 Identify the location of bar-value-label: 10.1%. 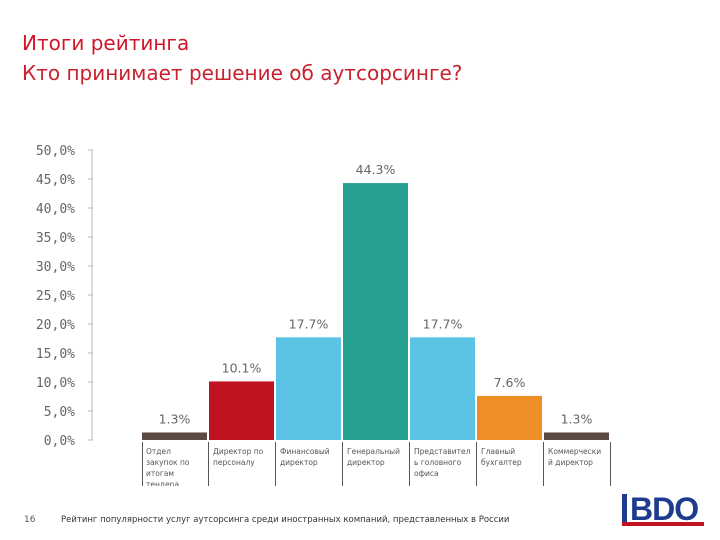
(242, 367).